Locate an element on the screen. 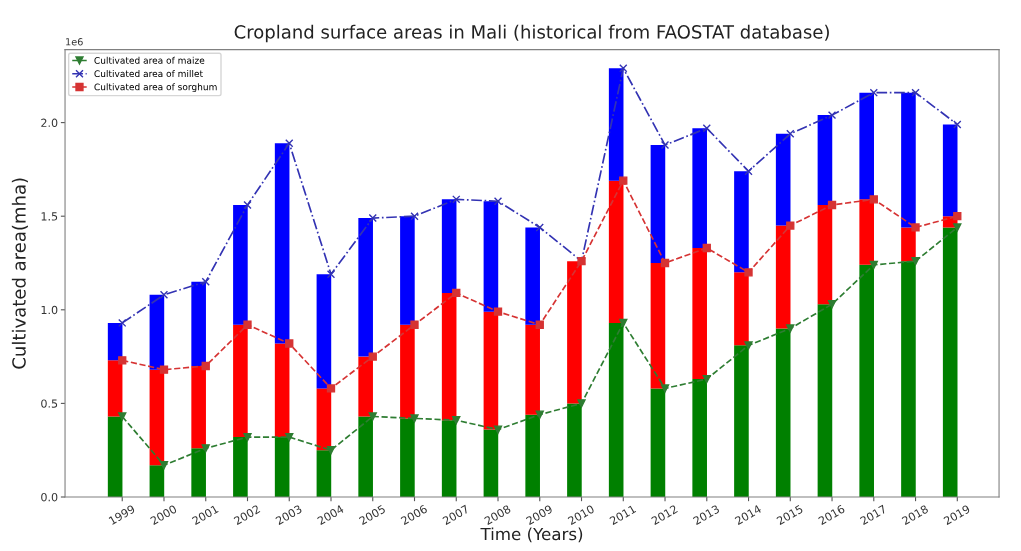  chart-title: Cropland surface areas in Mali (historical from FAOSTAT database) is located at coordinates (531, 33).